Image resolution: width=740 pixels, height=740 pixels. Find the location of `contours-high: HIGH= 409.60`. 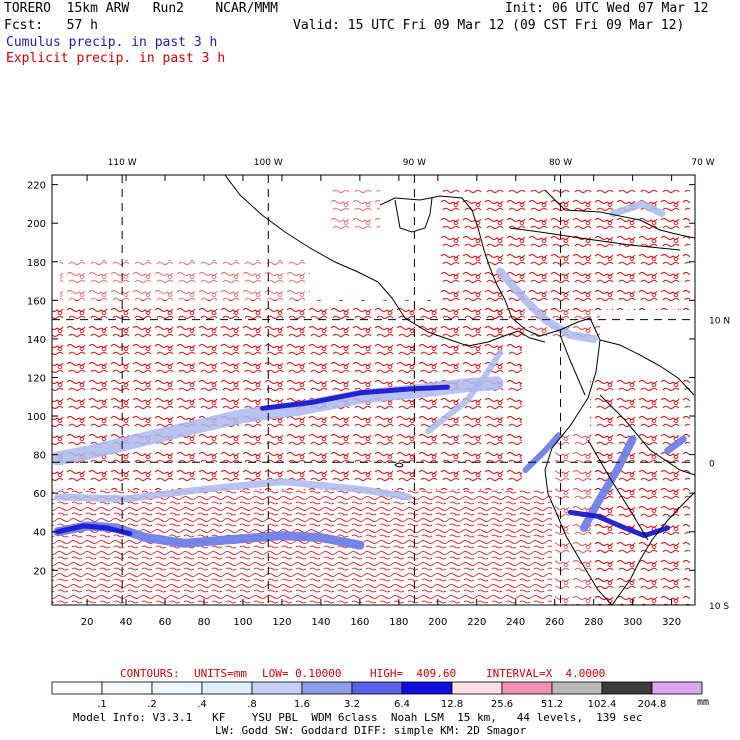

contours-high: HIGH= 409.60 is located at coordinates (413, 673).